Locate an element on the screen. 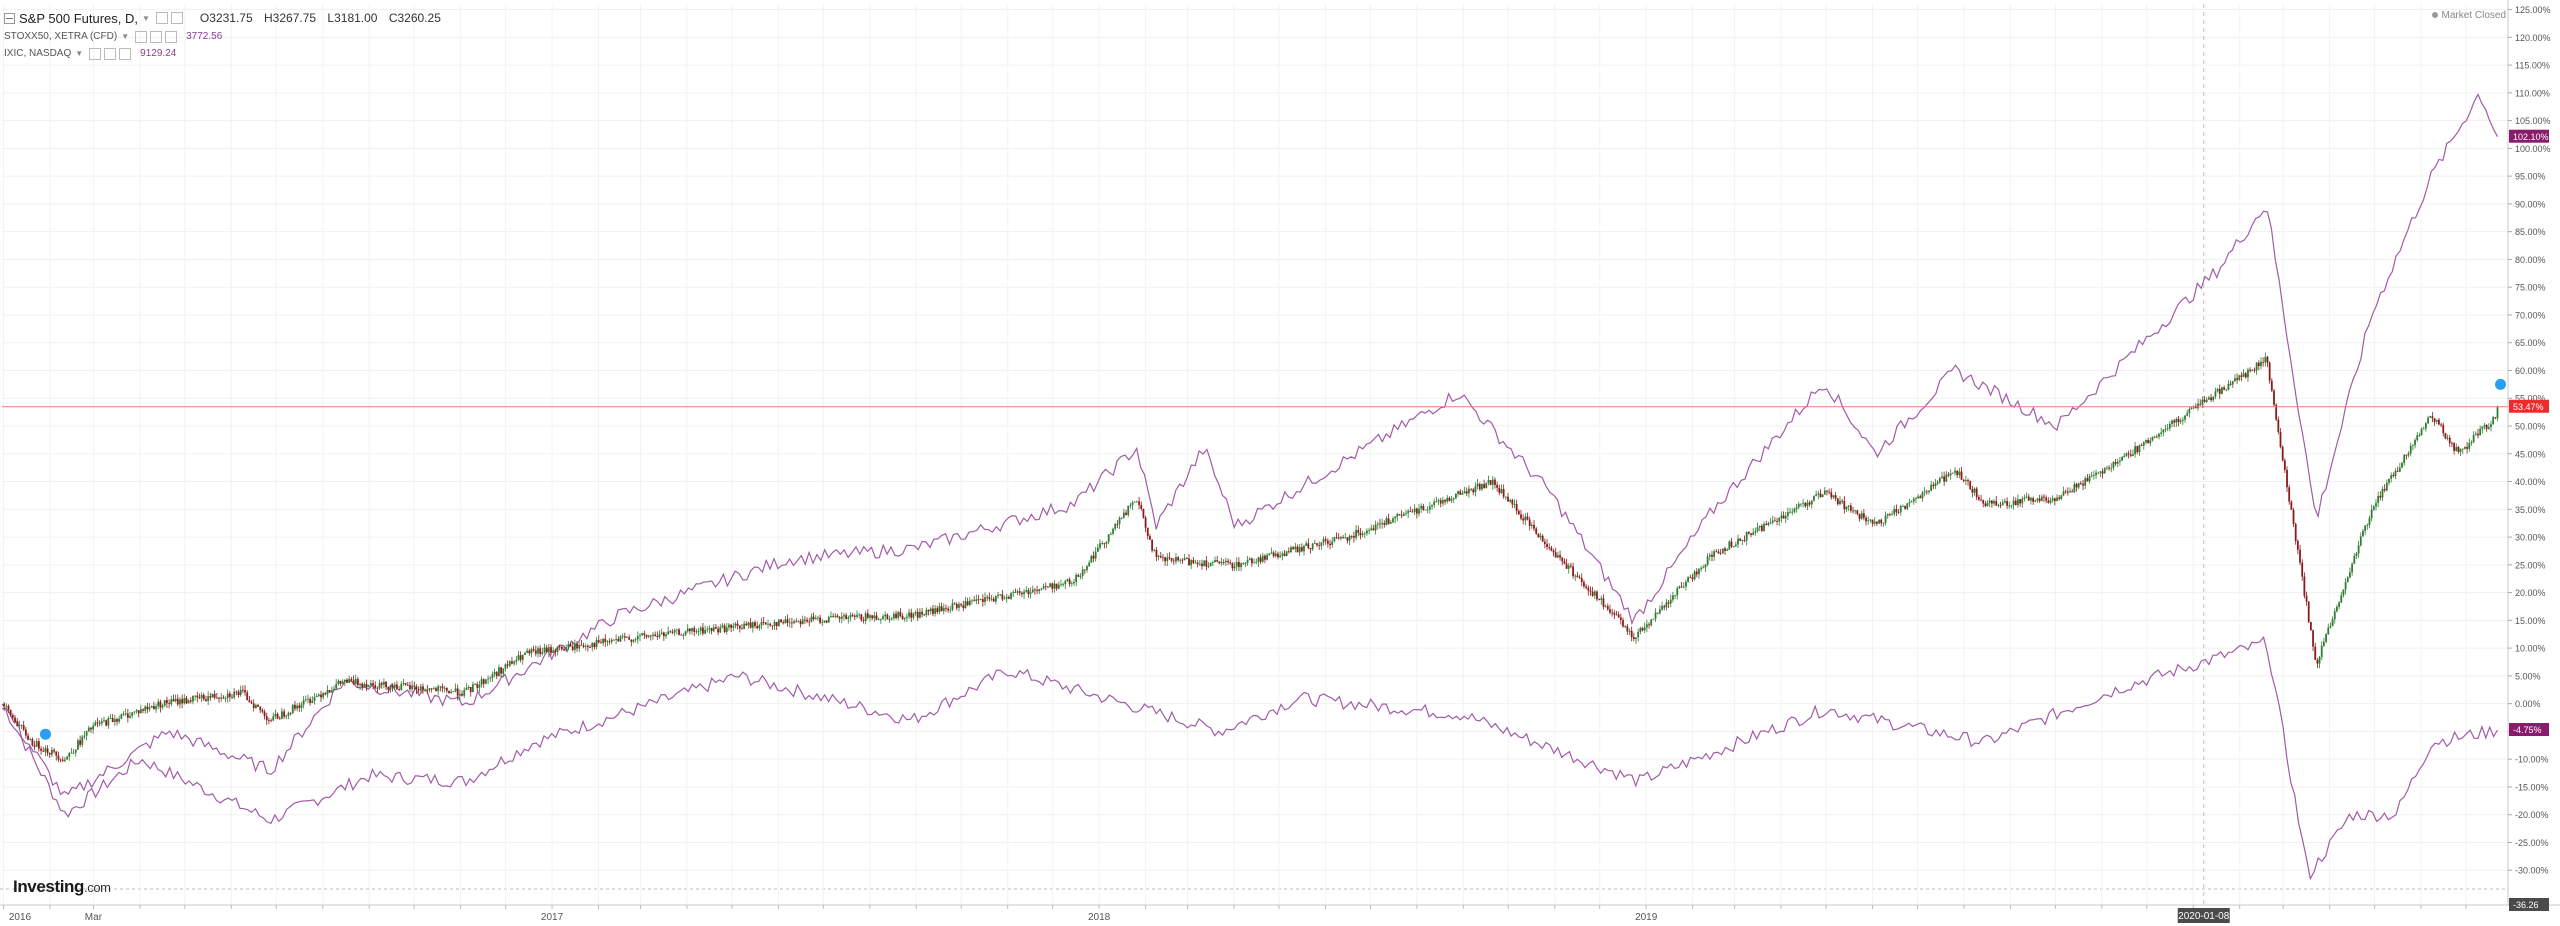 Image resolution: width=2560 pixels, height=926 pixels. ohlc-high-key: H is located at coordinates (268, 18).